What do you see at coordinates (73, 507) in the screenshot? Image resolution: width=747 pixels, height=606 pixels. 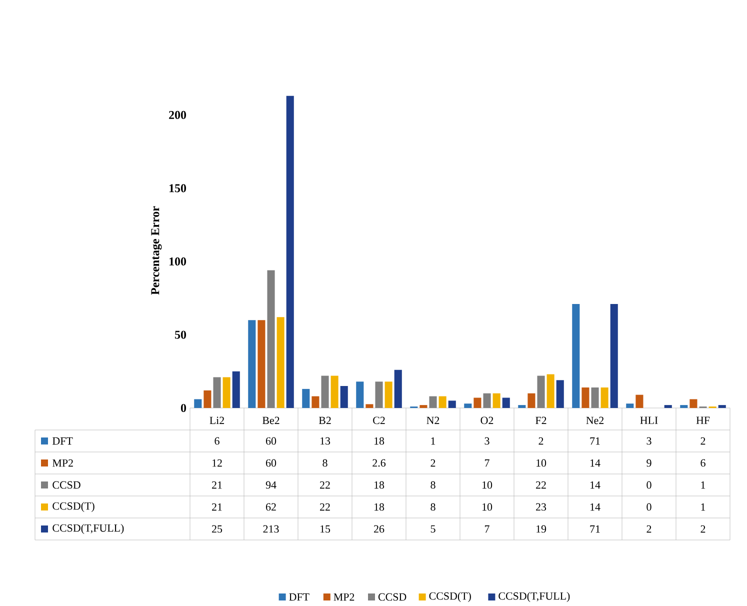 I see `legend-label: CCSD(T)` at bounding box center [73, 507].